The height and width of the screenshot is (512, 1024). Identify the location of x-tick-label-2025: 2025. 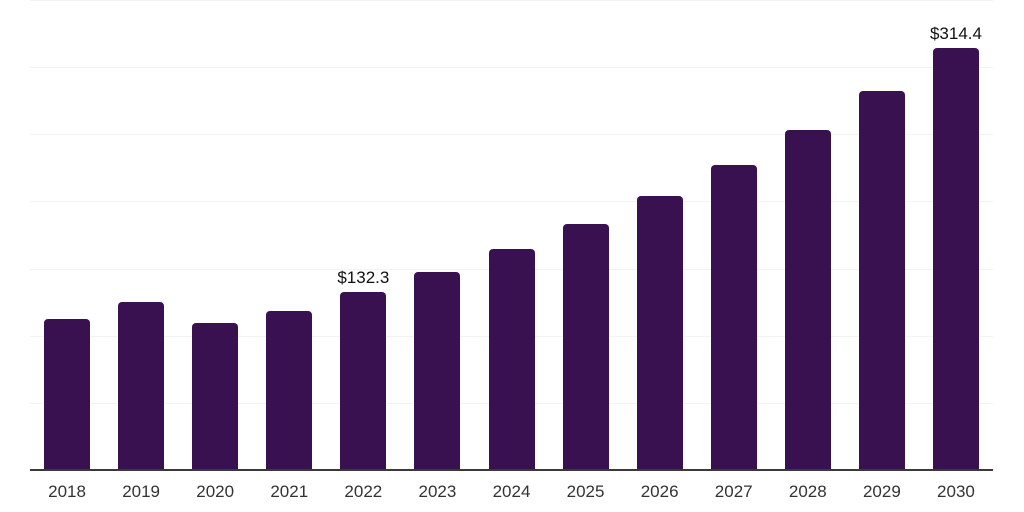
(585, 491).